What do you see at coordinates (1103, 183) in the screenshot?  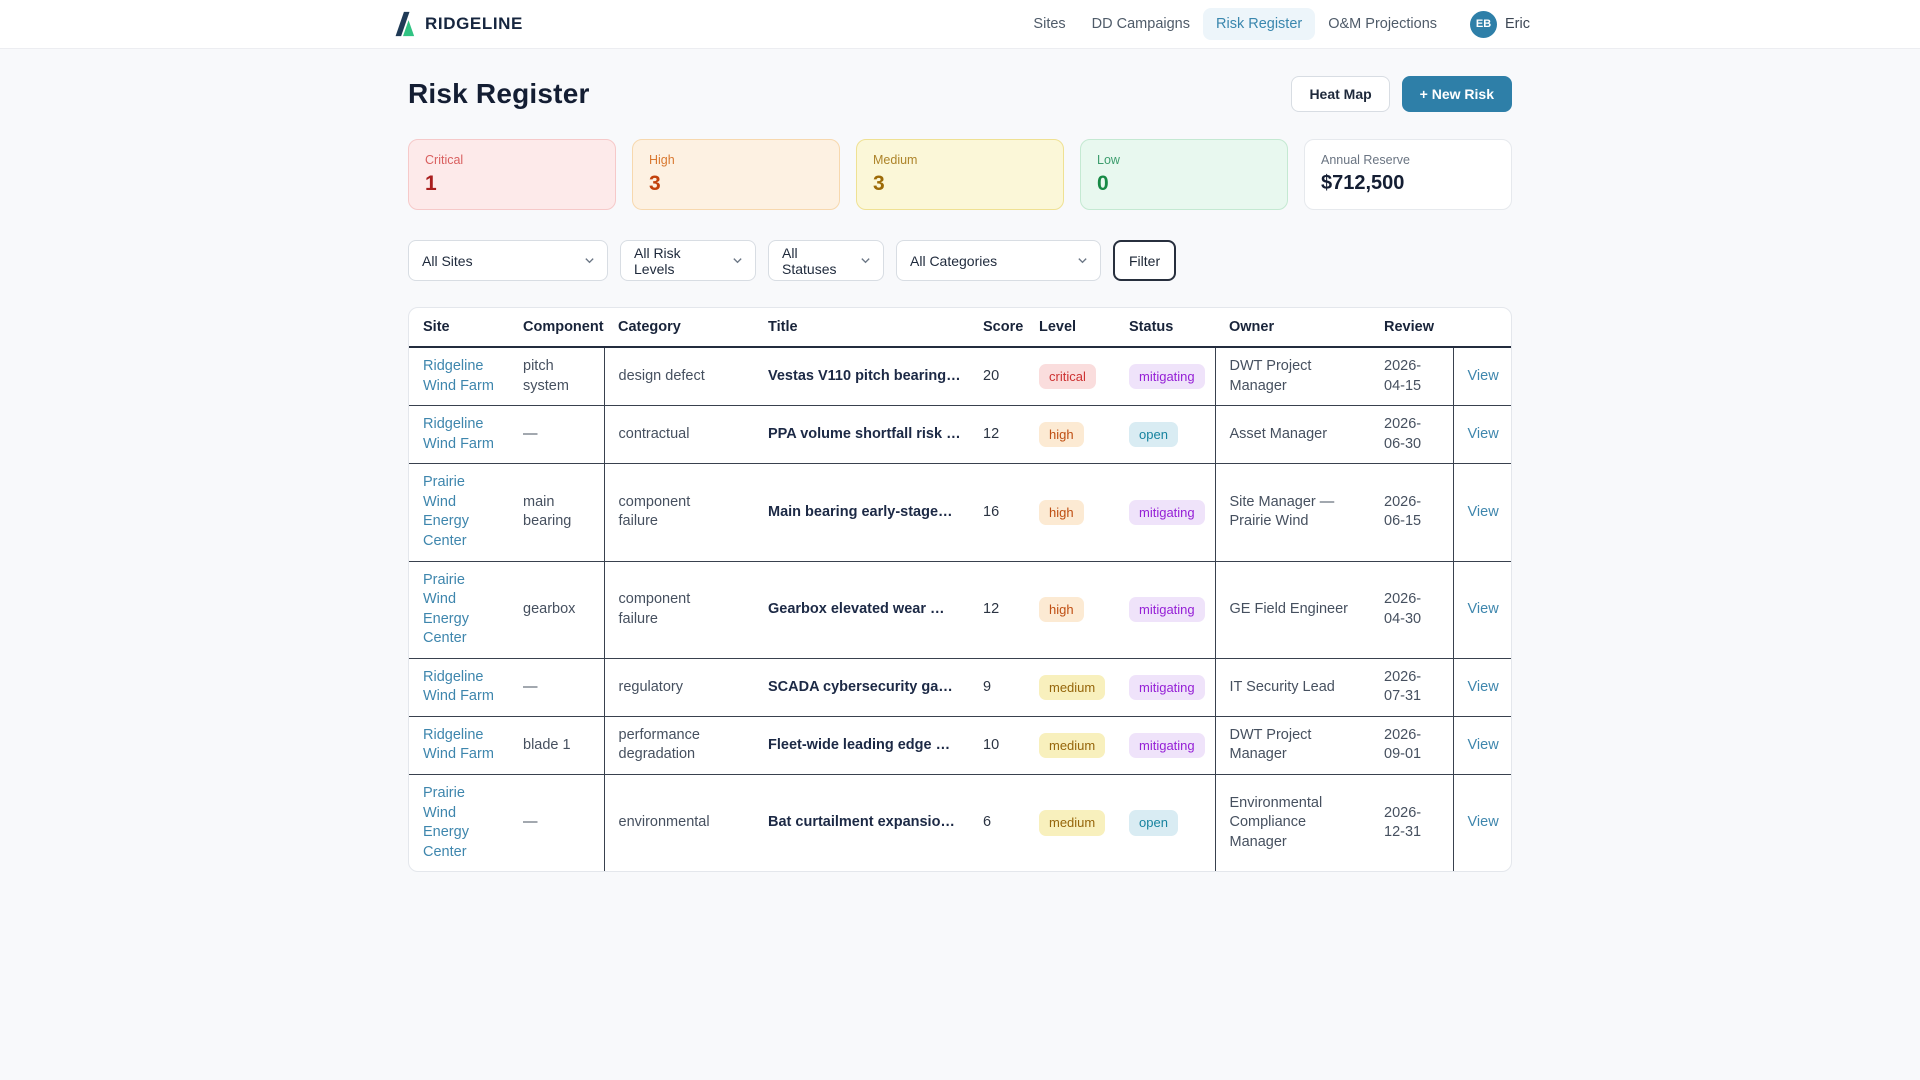 I see `low-count: 0` at bounding box center [1103, 183].